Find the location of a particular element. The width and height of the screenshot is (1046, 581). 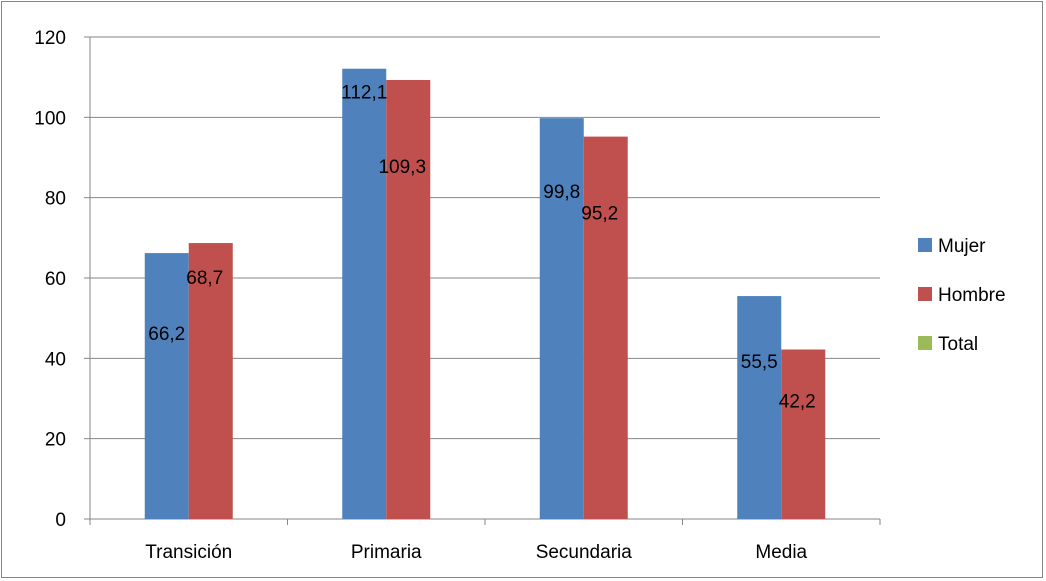

data-label: 66,2 is located at coordinates (166, 334).